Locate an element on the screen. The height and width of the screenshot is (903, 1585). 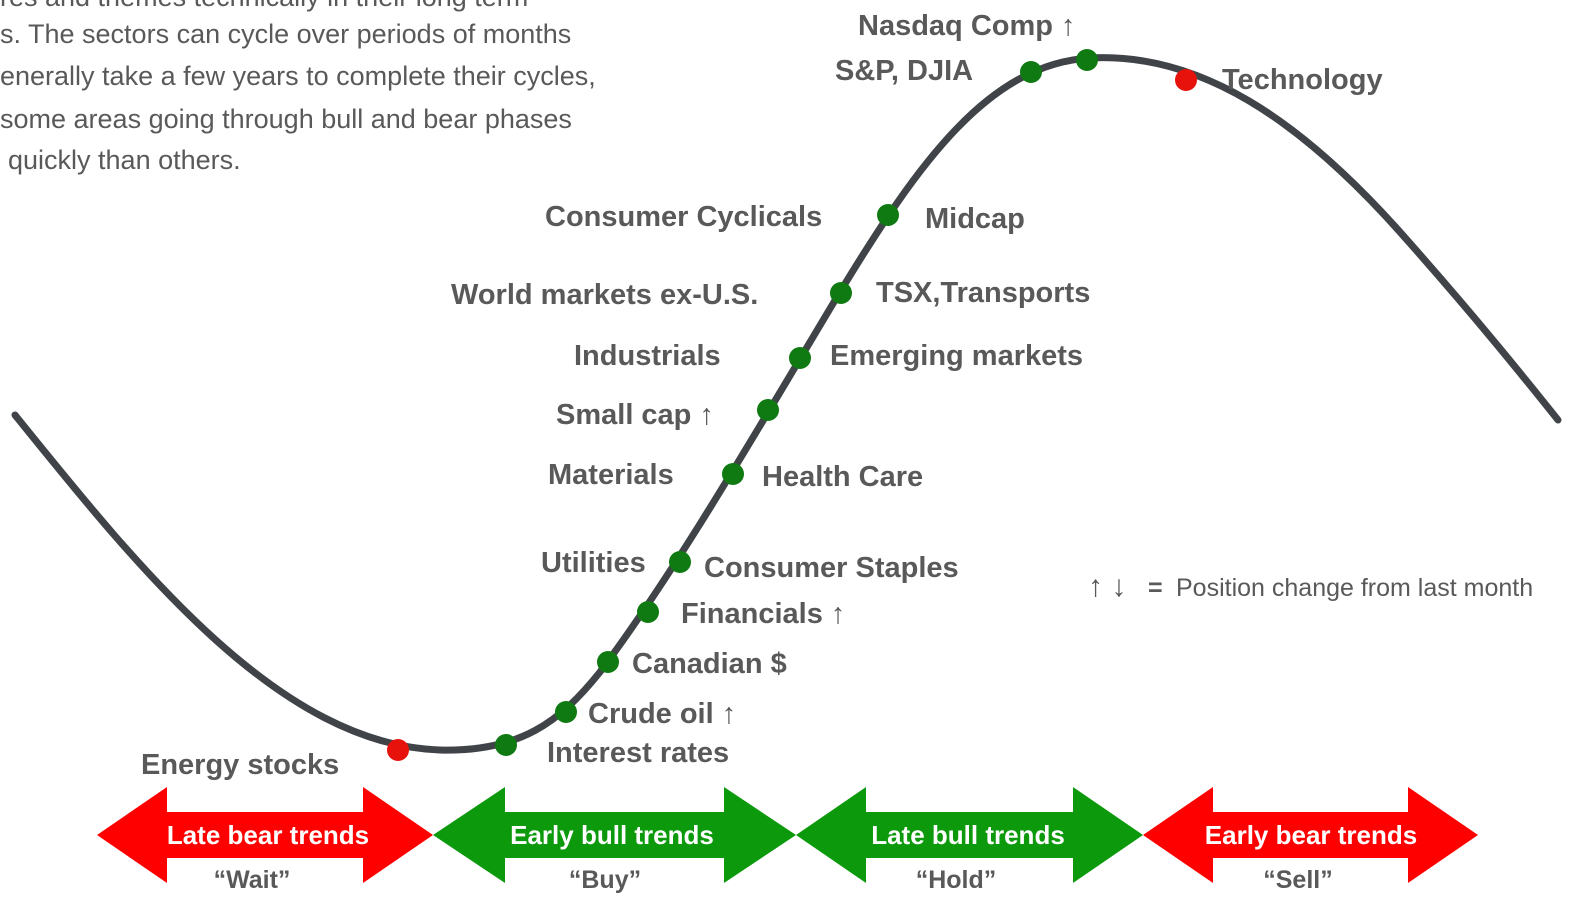
band-action: “Wait” is located at coordinates (252, 880).